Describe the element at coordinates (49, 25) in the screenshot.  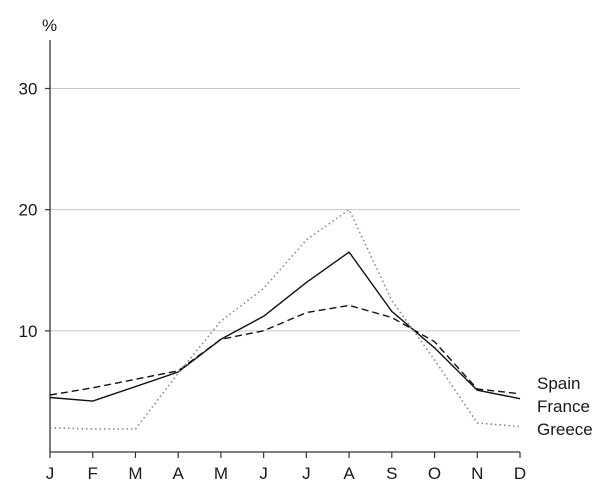
I see `y-unit-label: %` at that location.